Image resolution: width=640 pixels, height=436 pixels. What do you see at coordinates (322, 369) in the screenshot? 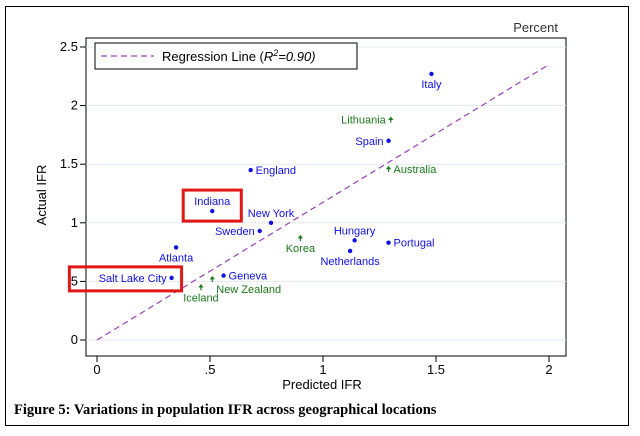
I see `x-tick-label: 1` at bounding box center [322, 369].